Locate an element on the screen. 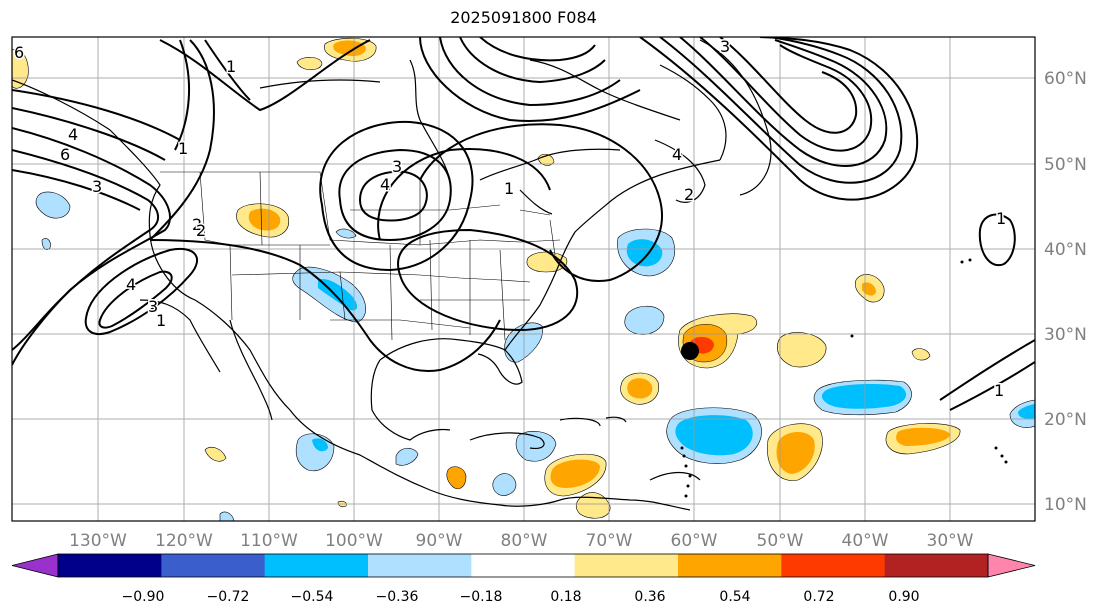 This screenshot has width=1105, height=615. colorbar-tick-label: −0.36 is located at coordinates (397, 597).